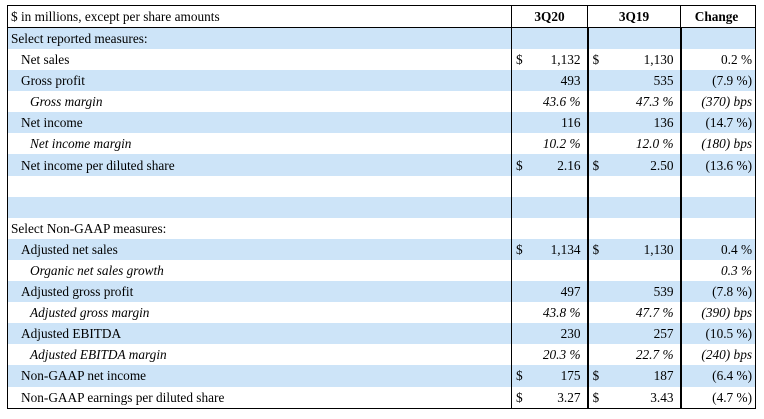 The image size is (764, 419). I want to click on change-value: (13.6 %), so click(718, 165).